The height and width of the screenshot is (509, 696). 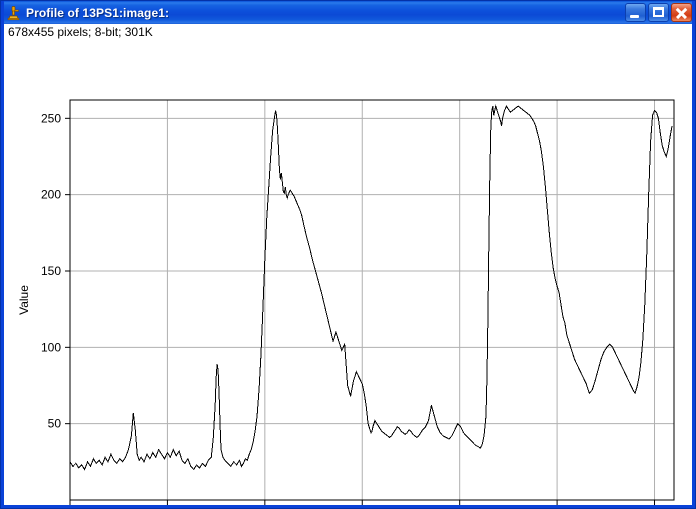 I want to click on title-bar: Profile of 13PS1:image1:, so click(x=348, y=12).